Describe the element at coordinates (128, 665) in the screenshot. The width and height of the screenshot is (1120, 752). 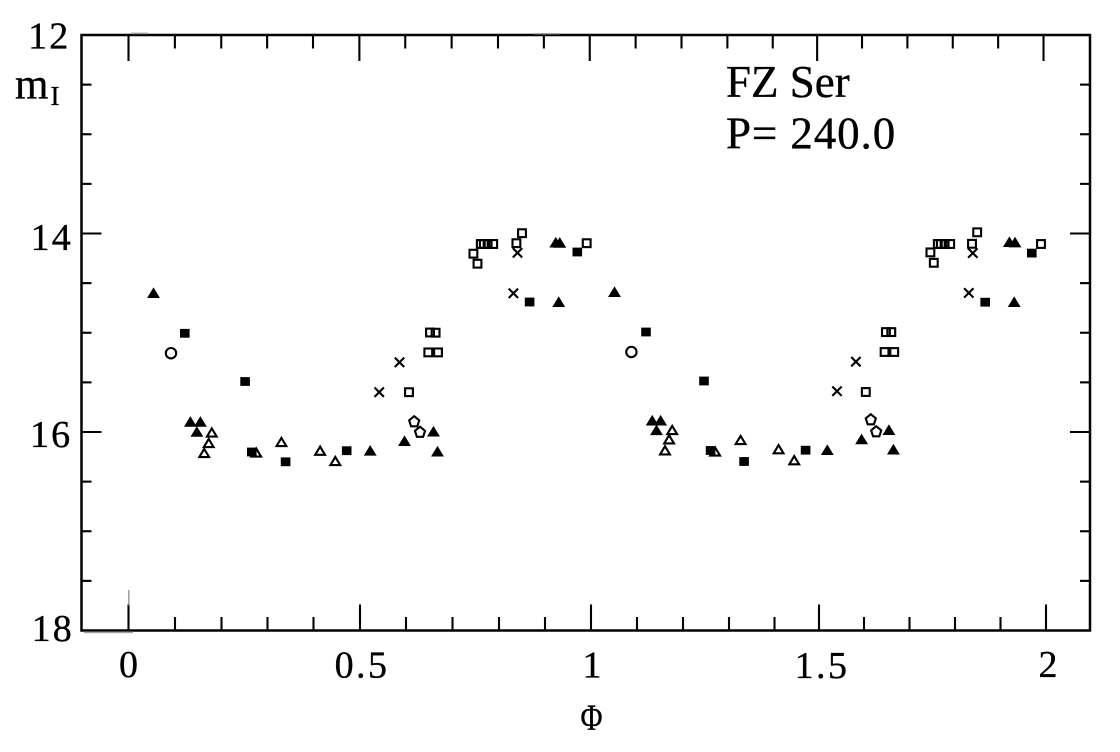
I see `svg-text: 0` at that location.